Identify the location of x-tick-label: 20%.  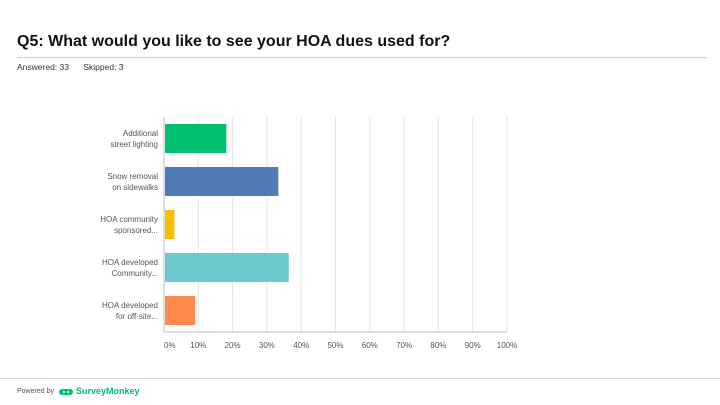
(233, 345).